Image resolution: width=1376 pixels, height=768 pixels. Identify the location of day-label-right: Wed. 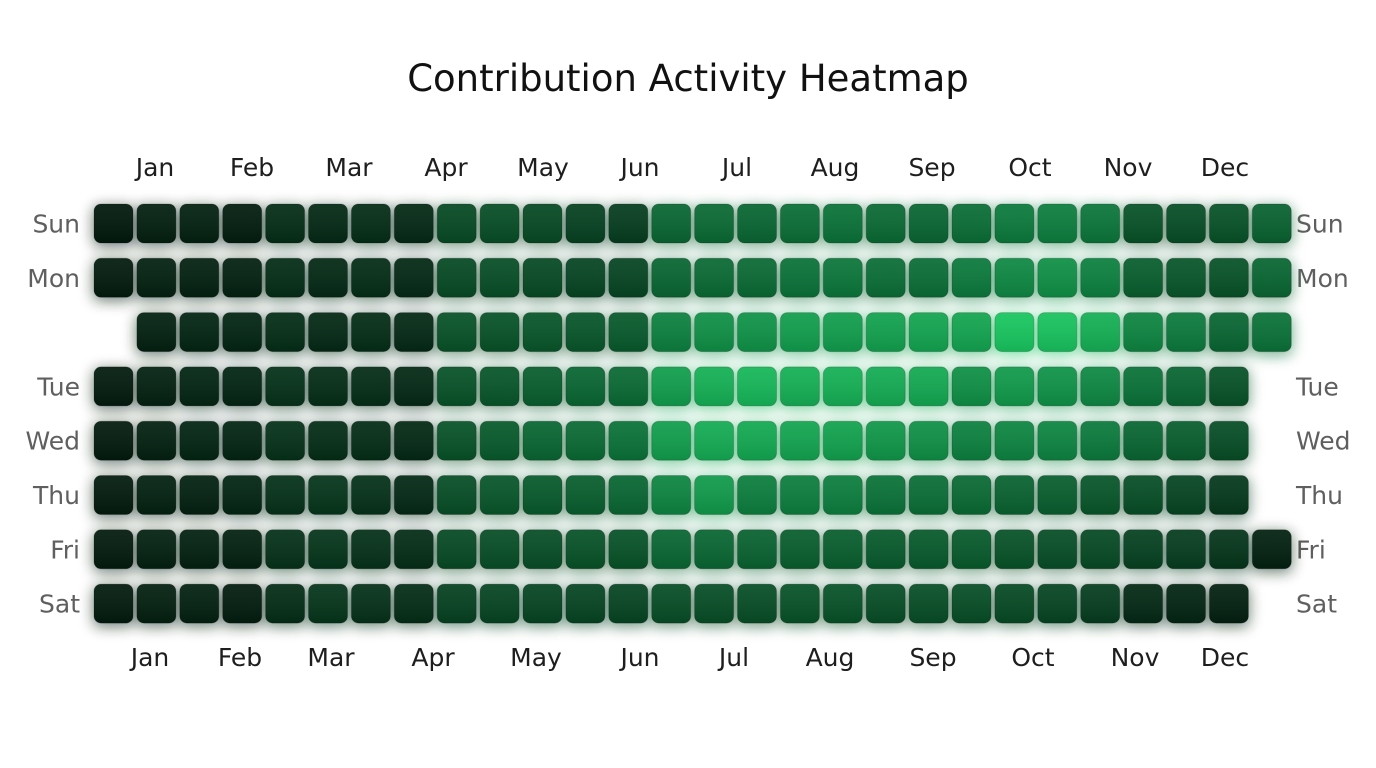
(1323, 441).